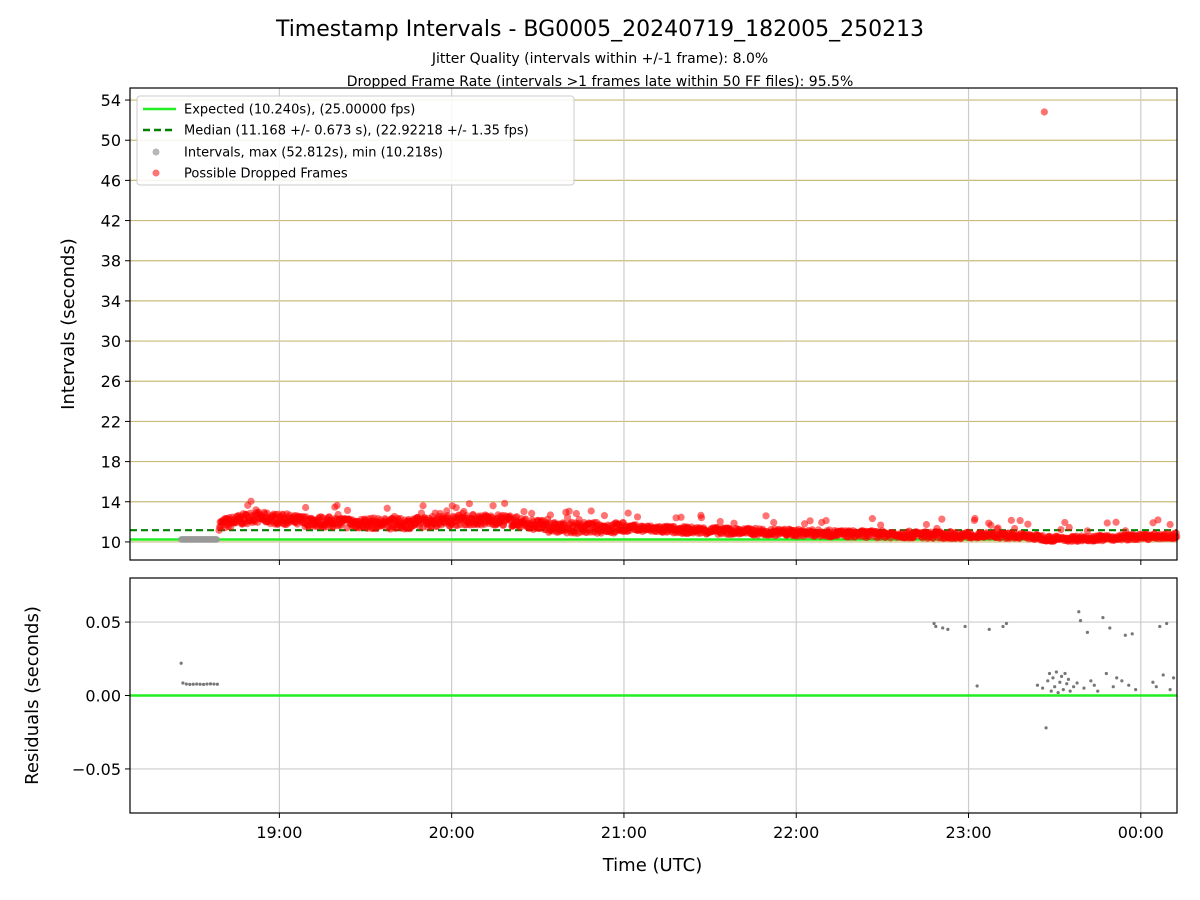  I want to click on intervals-ytick-label: 34, so click(111, 301).